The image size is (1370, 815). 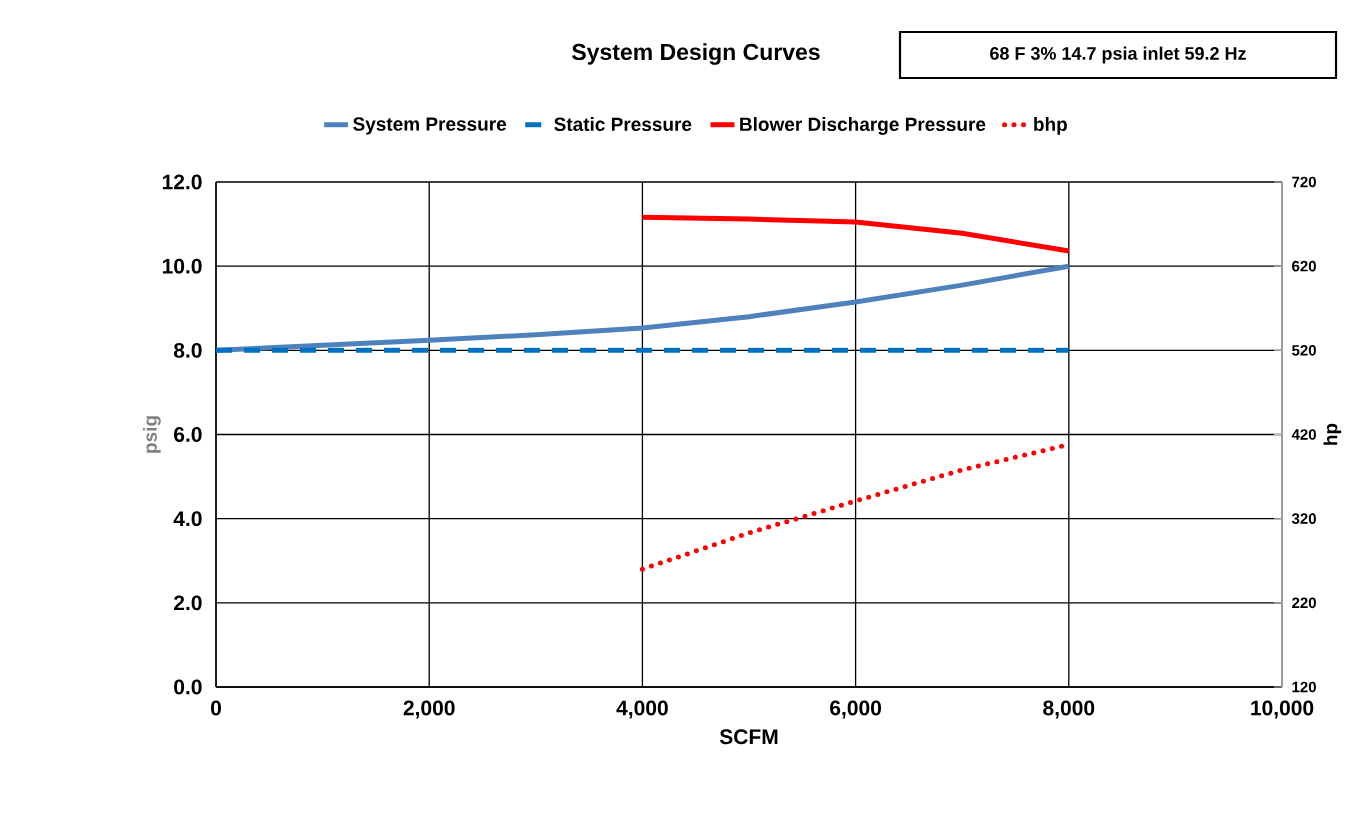 I want to click on y2-tick-label: 320, so click(x=1303, y=518).